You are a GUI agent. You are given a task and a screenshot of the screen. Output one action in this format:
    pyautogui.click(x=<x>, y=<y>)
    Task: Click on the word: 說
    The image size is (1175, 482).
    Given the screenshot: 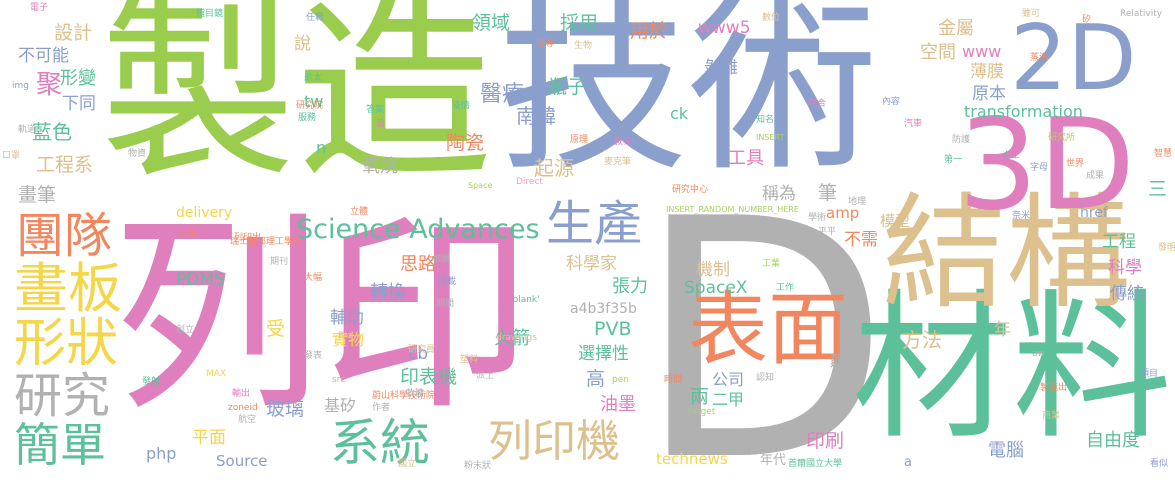 What is the action you would take?
    pyautogui.click(x=302, y=44)
    